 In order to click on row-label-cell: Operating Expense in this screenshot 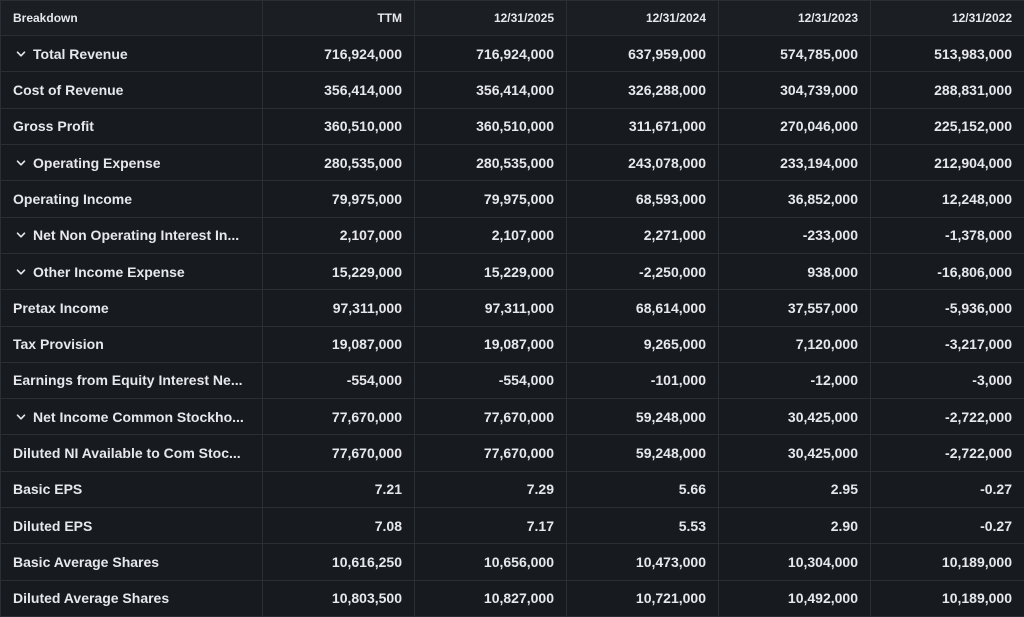, I will do `click(131, 162)`.